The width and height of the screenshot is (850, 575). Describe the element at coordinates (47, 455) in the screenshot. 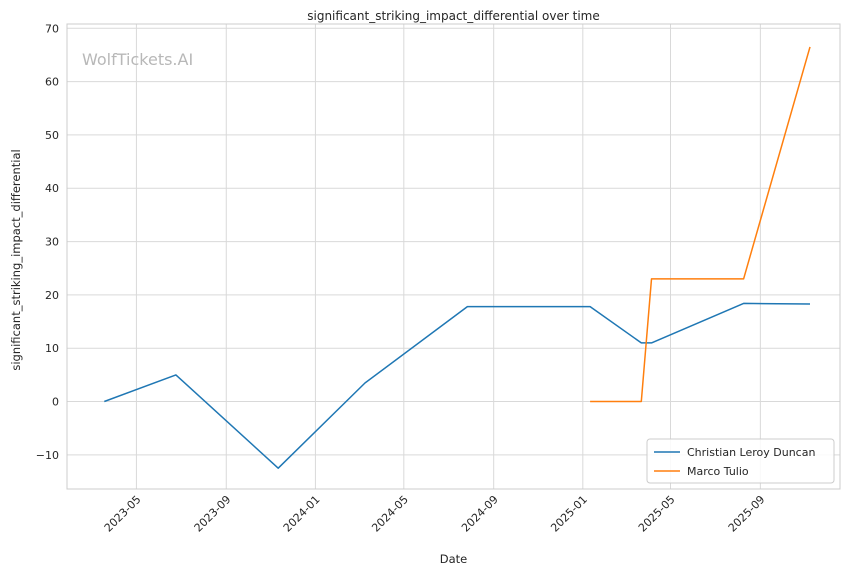

I see `y-tick-label: −10` at that location.